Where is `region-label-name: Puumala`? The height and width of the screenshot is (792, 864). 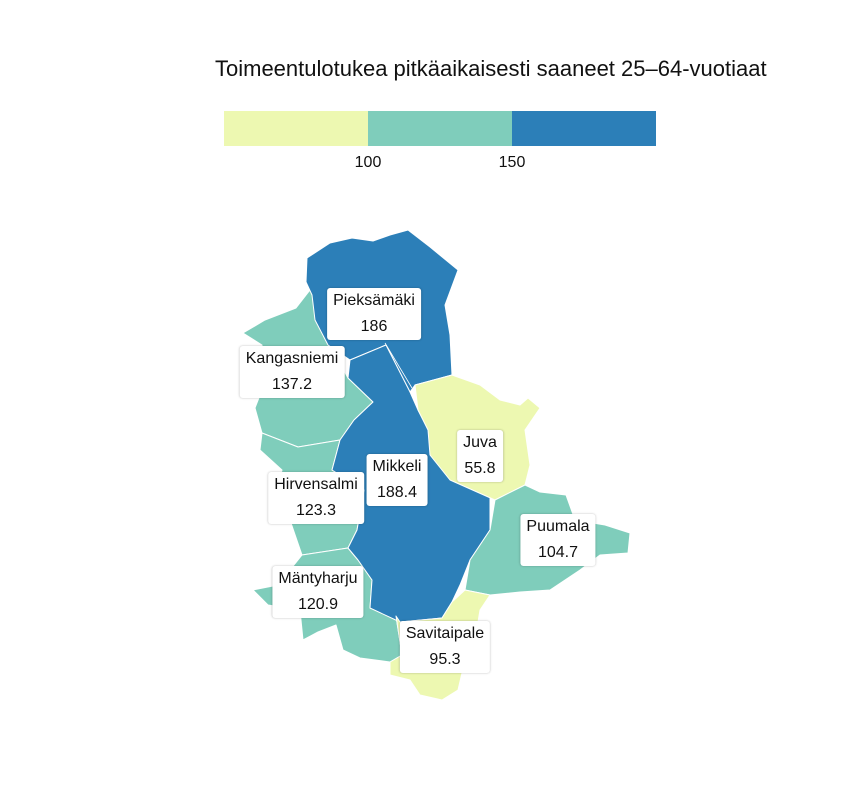
region-label-name: Puumala is located at coordinates (558, 526).